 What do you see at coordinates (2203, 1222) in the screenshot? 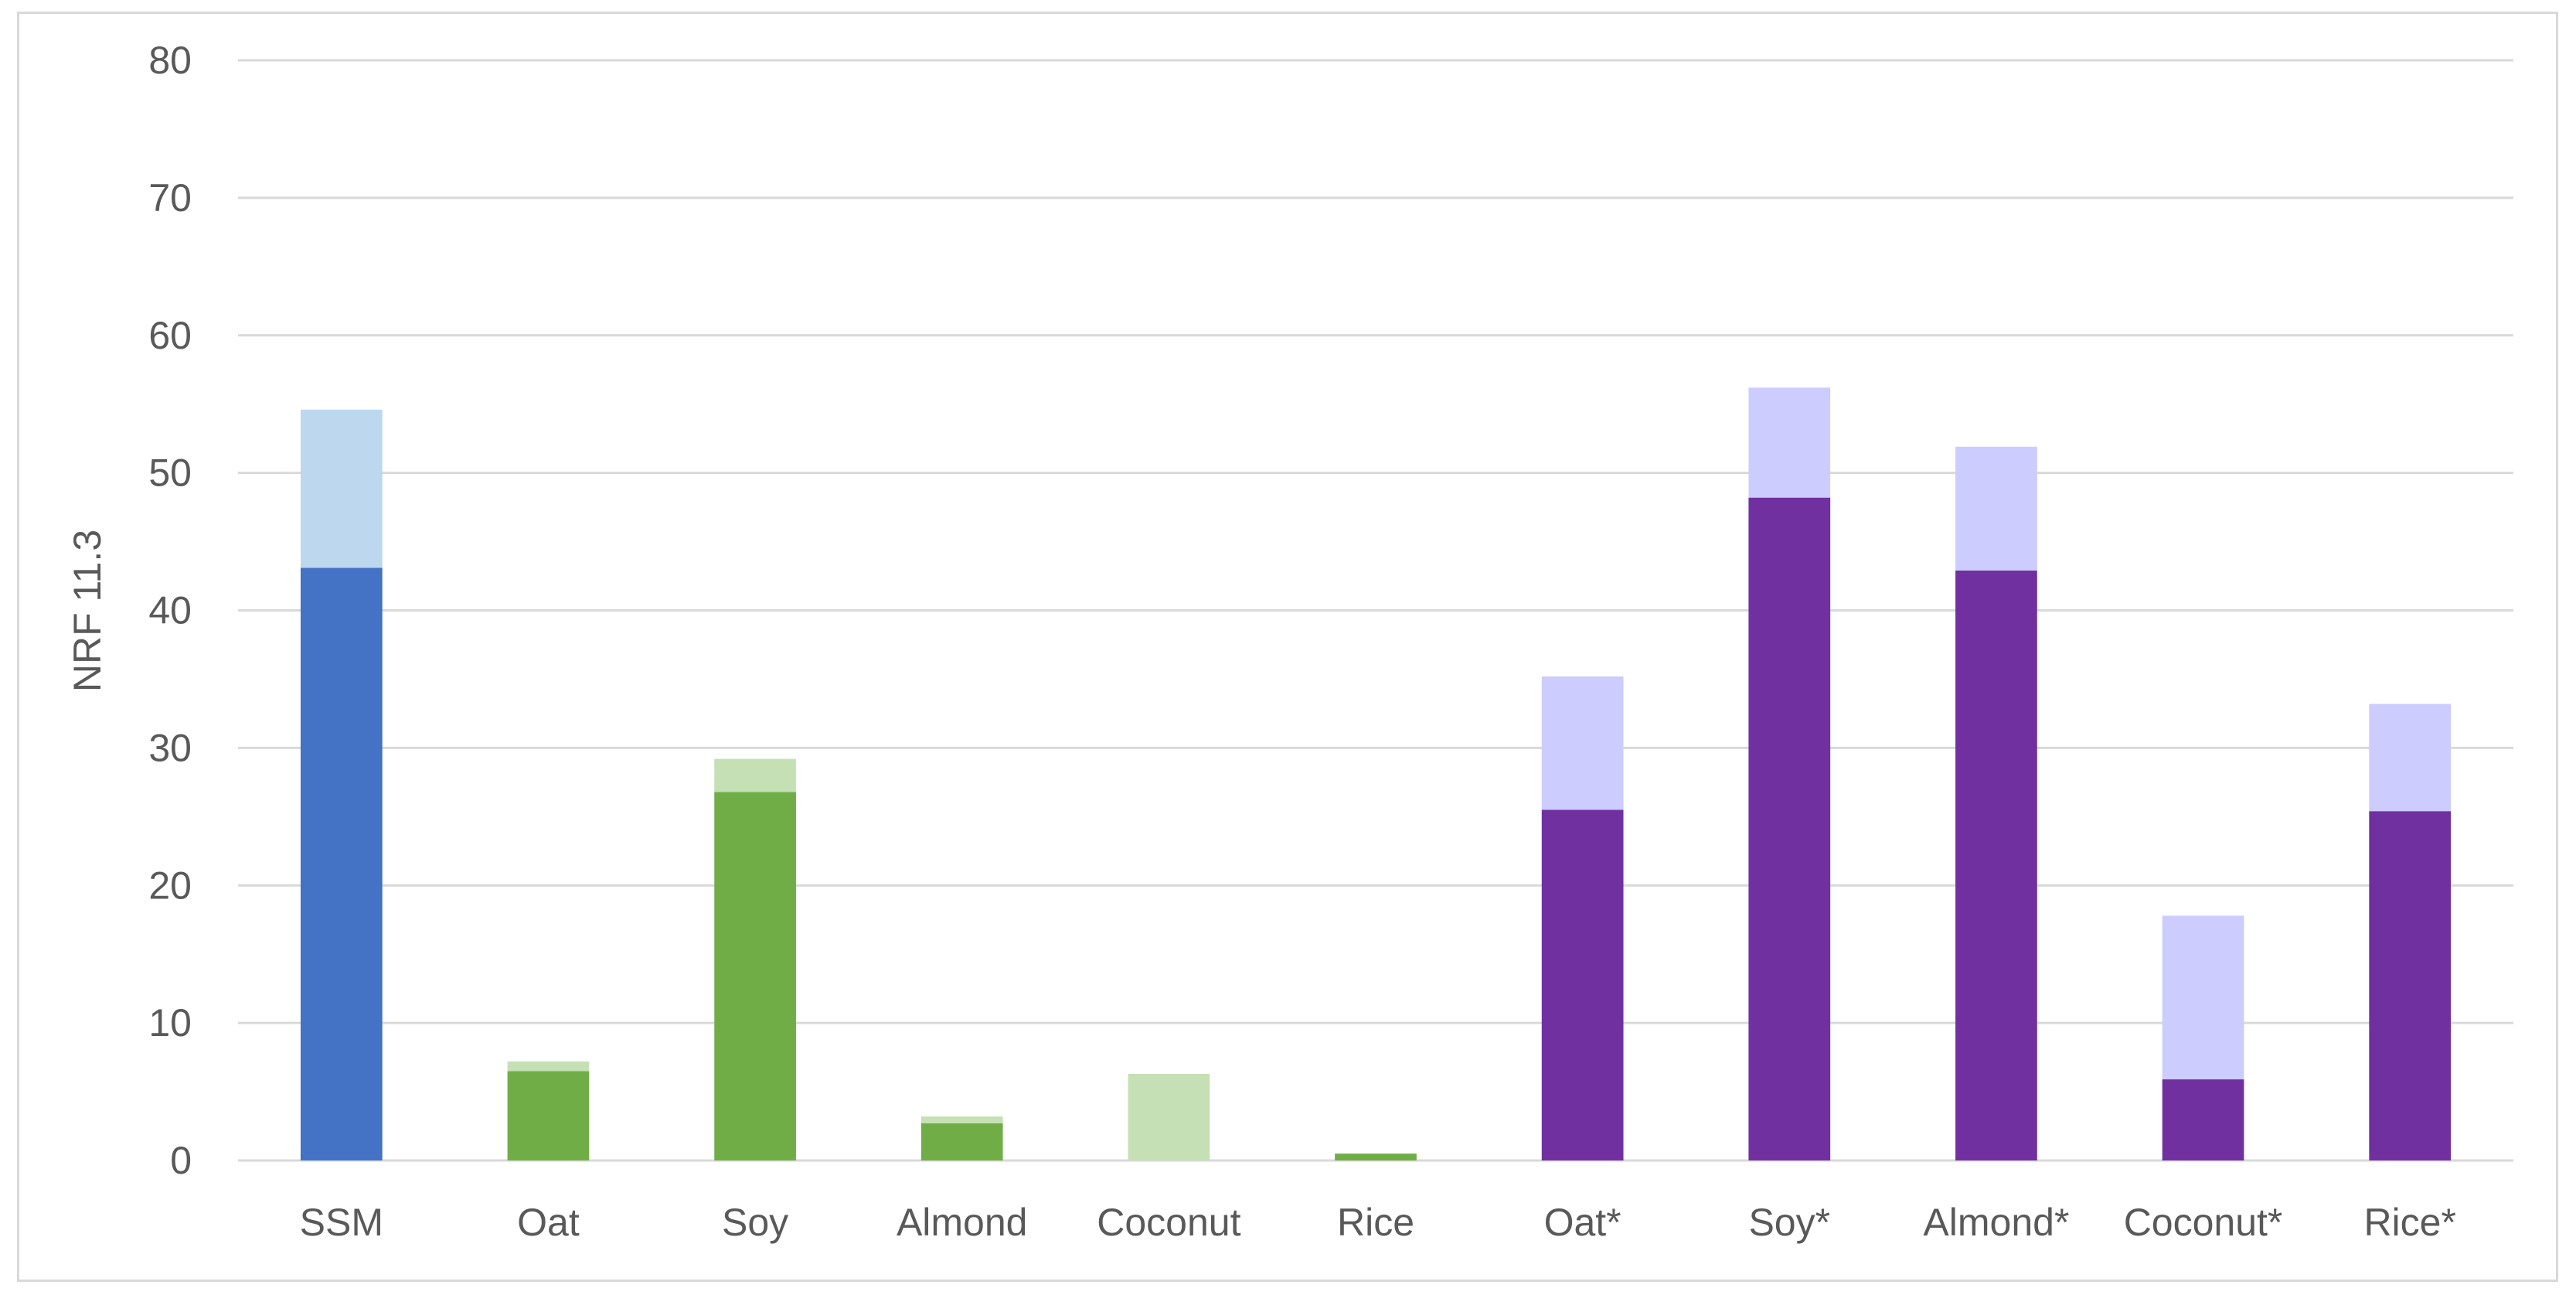
I see `x-tick-label: Coconut*` at bounding box center [2203, 1222].